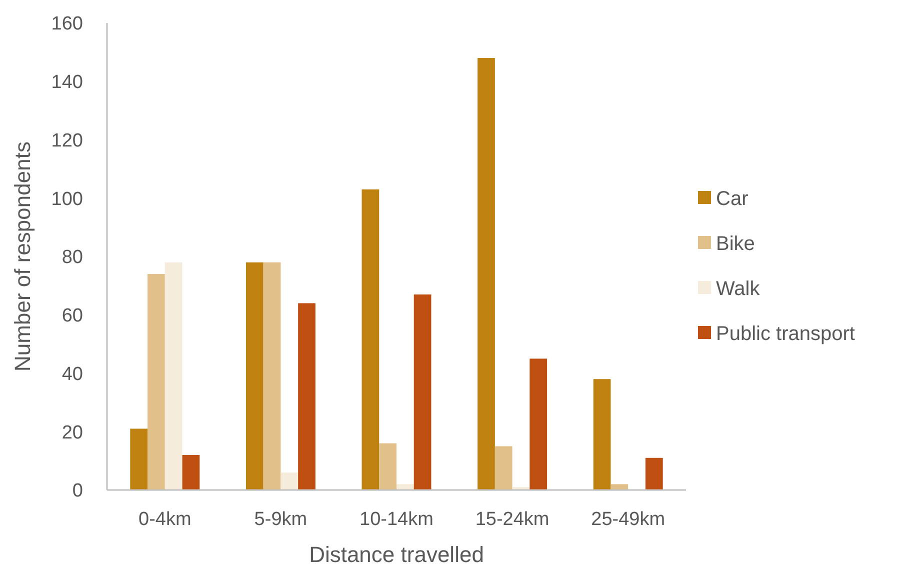 This screenshot has width=903, height=571. I want to click on x-tick-label: 15-24km, so click(512, 519).